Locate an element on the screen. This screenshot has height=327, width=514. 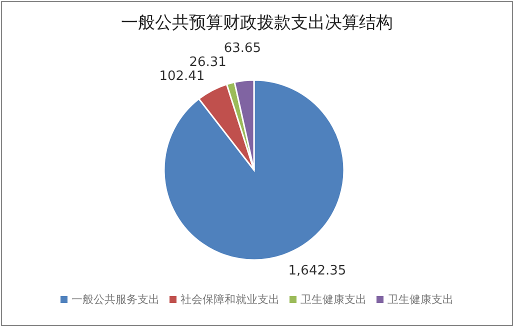
data-label: 102.41 is located at coordinates (182, 76).